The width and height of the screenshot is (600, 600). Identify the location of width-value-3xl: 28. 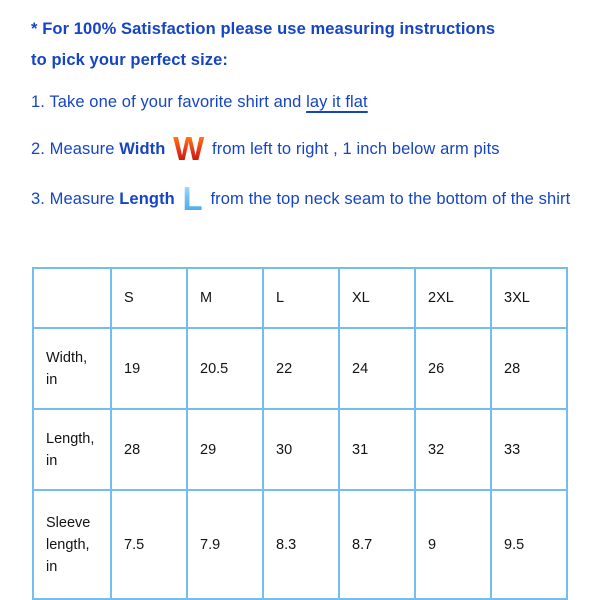
(529, 368).